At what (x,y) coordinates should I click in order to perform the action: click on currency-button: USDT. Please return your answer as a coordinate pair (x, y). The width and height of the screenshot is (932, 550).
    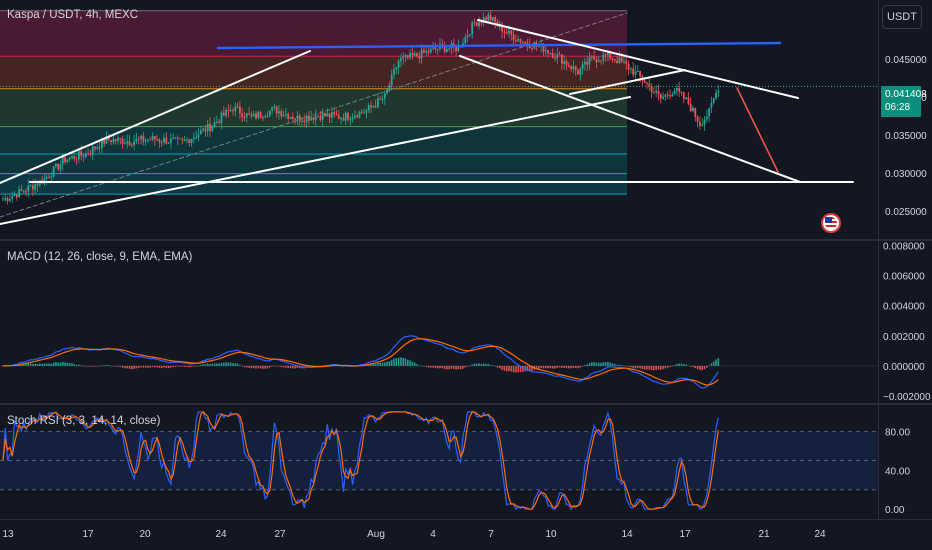
    Looking at the image, I should click on (902, 17).